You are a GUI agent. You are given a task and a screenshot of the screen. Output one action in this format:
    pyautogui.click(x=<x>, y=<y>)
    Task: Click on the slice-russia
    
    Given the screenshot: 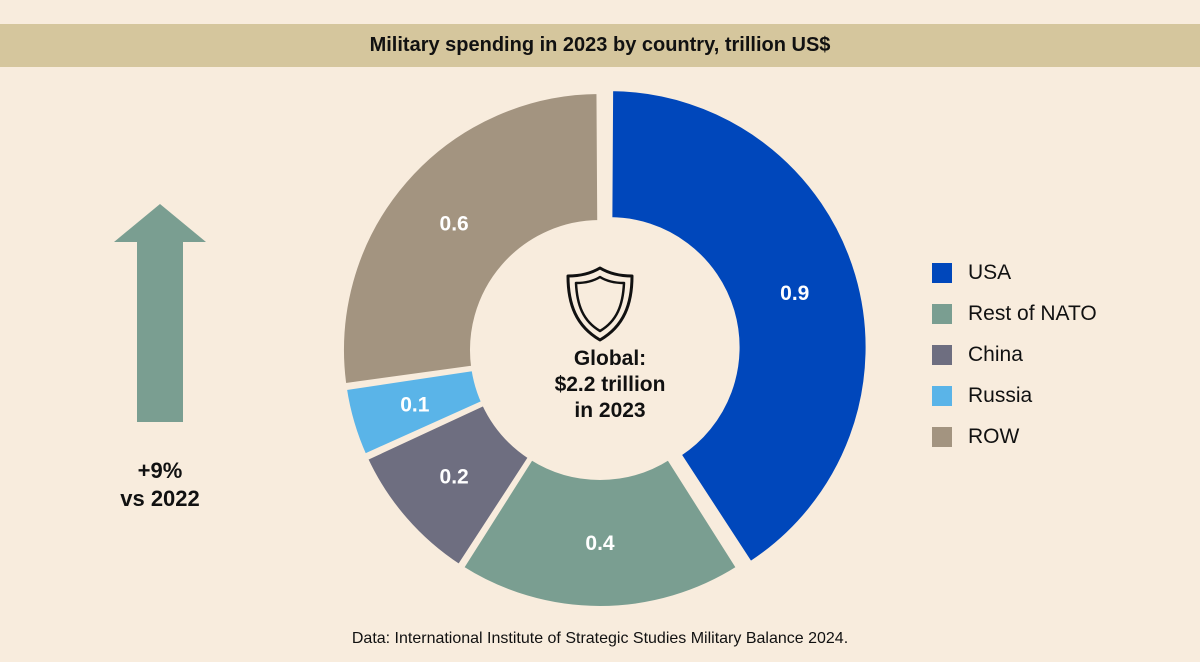 What is the action you would take?
    pyautogui.click(x=414, y=412)
    